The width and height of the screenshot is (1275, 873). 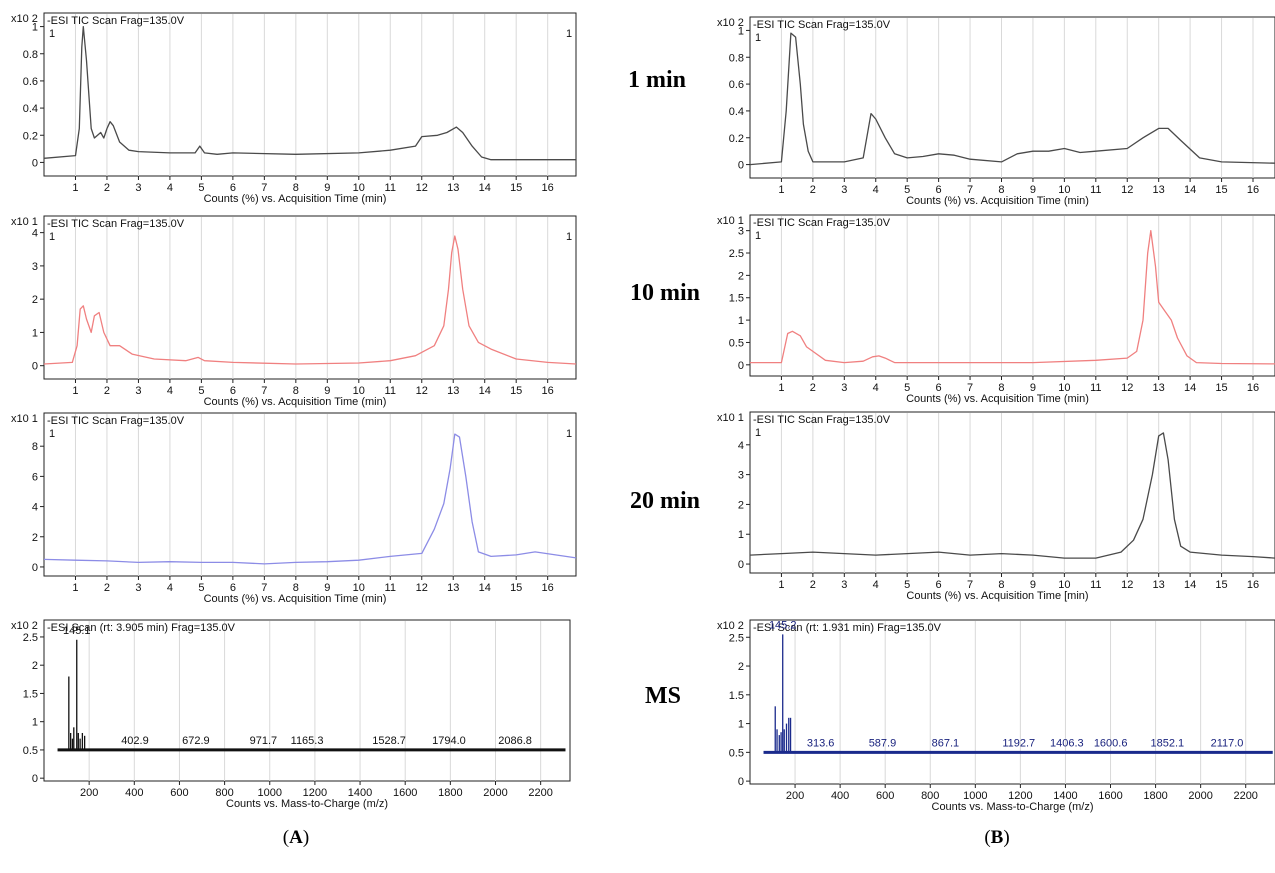 What do you see at coordinates (1167, 743) in the screenshot?
I see `peak-label: 1852.1` at bounding box center [1167, 743].